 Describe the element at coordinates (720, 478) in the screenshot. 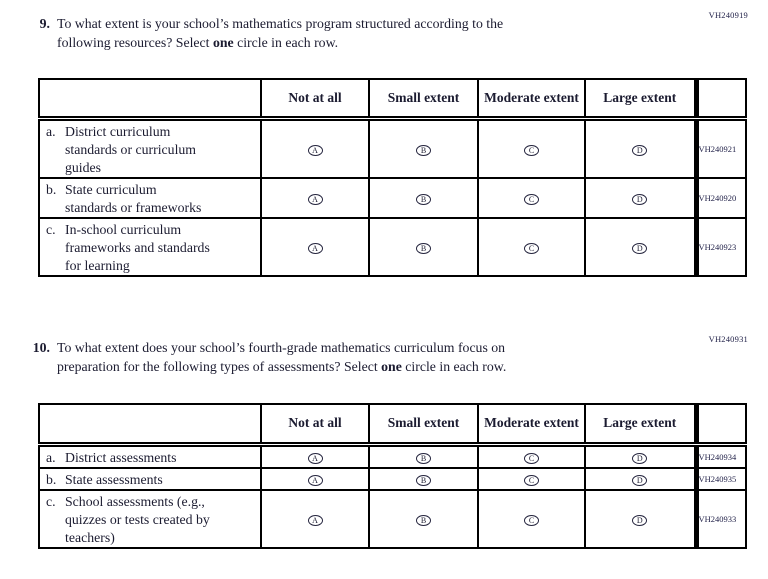

I see `row-code: VH240935` at that location.